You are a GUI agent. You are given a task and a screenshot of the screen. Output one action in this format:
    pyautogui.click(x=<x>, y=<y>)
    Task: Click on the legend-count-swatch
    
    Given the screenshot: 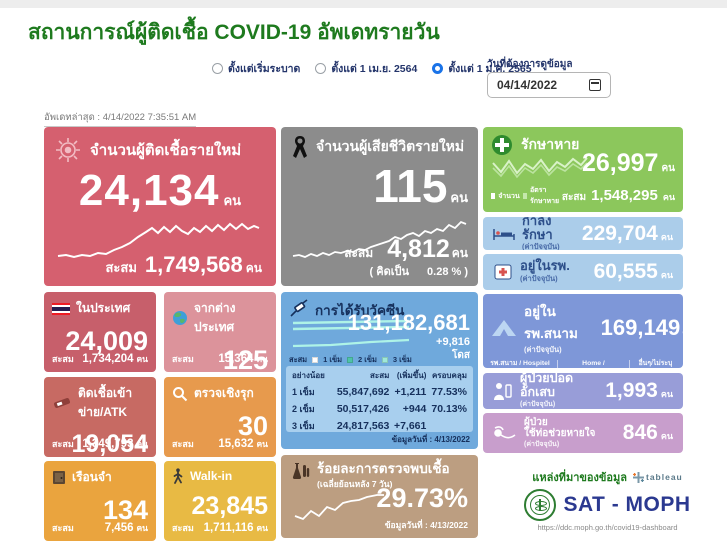 What is the action you would take?
    pyautogui.click(x=493, y=196)
    